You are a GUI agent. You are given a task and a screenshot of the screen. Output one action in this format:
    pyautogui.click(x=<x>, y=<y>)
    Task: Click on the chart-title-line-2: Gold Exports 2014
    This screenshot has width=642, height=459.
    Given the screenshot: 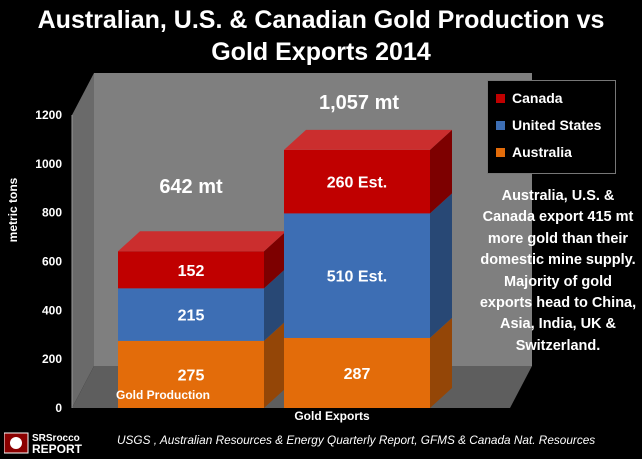 What is the action you would take?
    pyautogui.click(x=321, y=52)
    